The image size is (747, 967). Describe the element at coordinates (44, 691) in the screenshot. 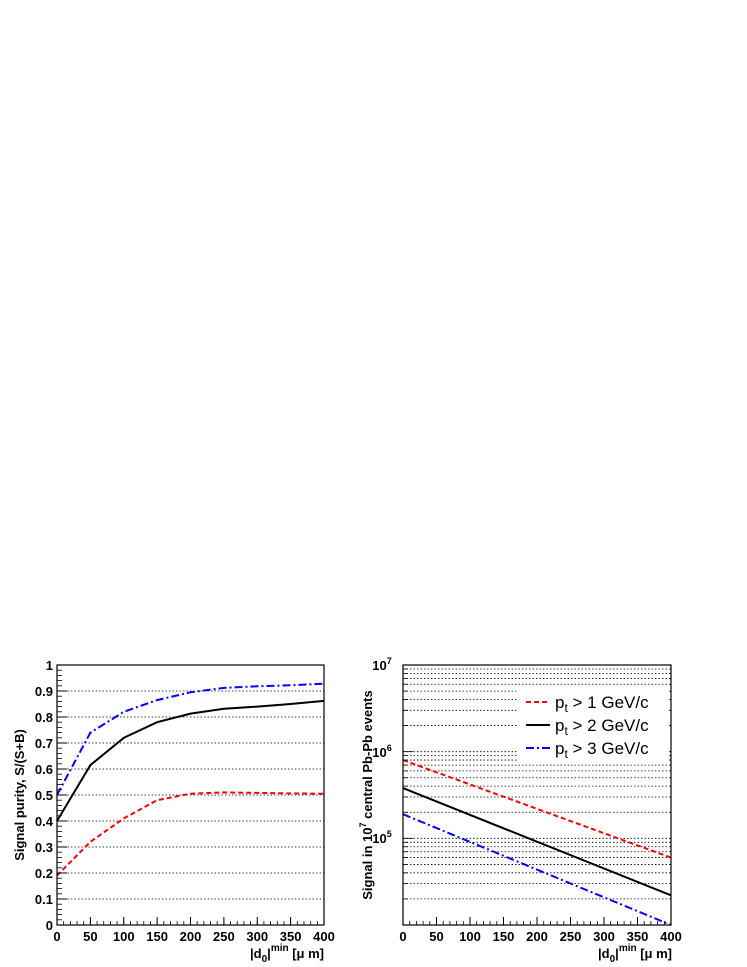

I see `y-tick-label: 0.9` at that location.